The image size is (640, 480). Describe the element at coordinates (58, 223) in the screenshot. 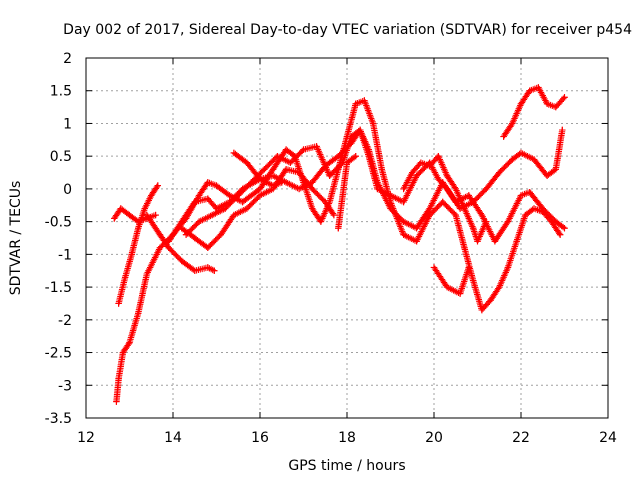

I see `y-tick-label: -0.5` at that location.